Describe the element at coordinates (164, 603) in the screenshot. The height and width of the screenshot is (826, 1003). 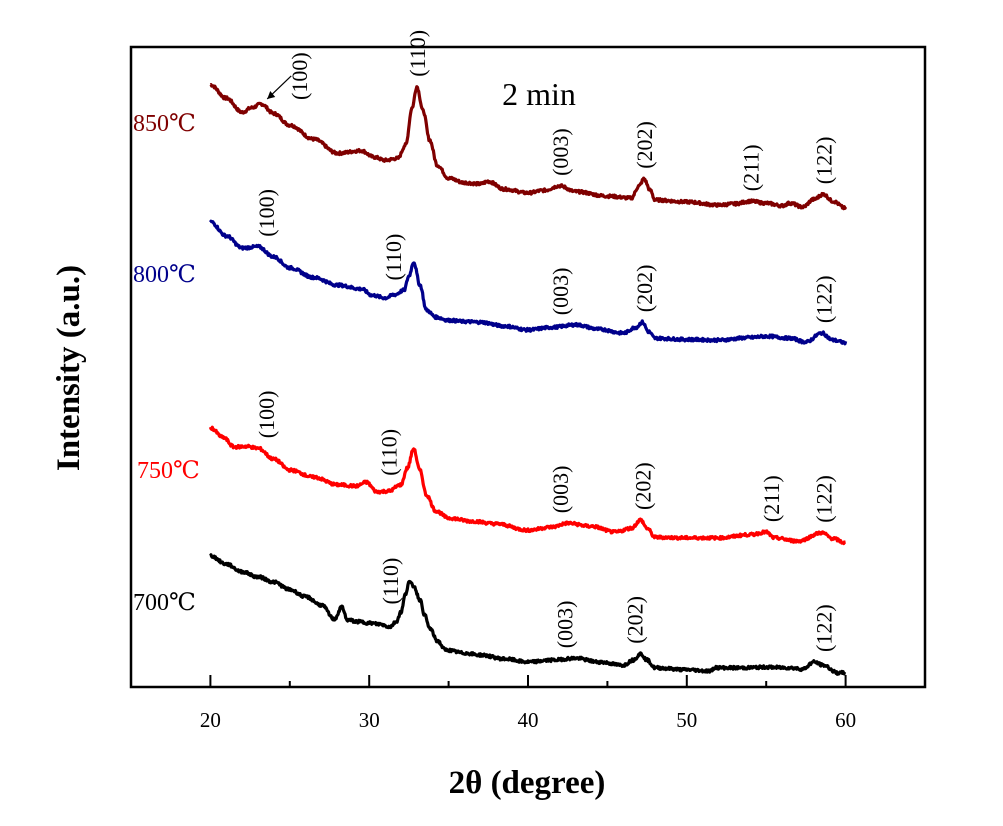
I see `series-label-700c: 700℃` at that location.